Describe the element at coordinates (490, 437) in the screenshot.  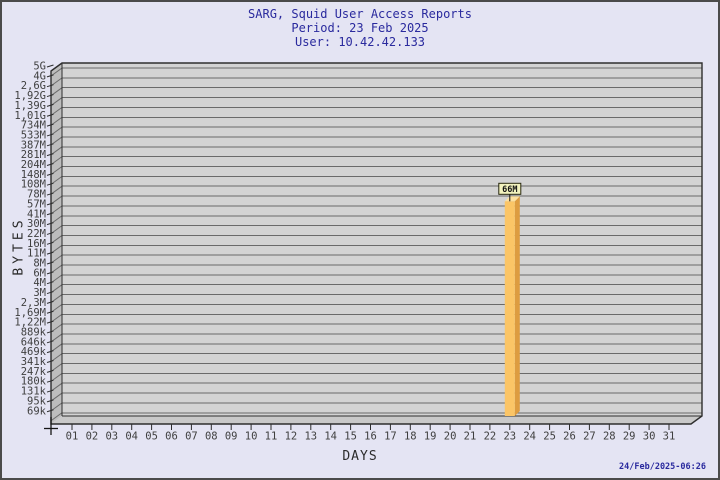
I see `x-tick-label: 22` at that location.